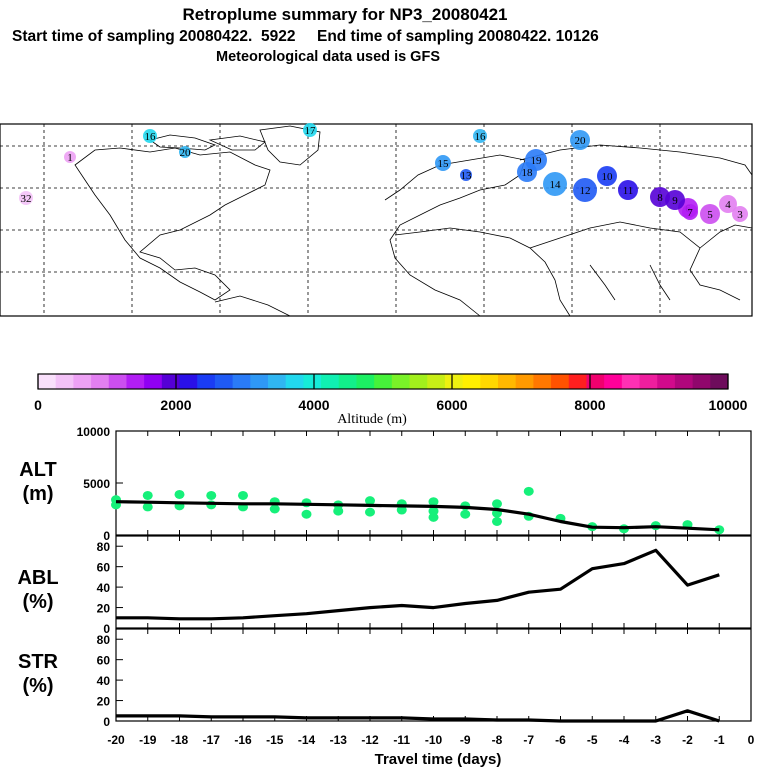 Image resolution: width=768 pixels, height=768 pixels. Describe the element at coordinates (104, 702) in the screenshot. I see `str-ytick-label: 20` at that location.